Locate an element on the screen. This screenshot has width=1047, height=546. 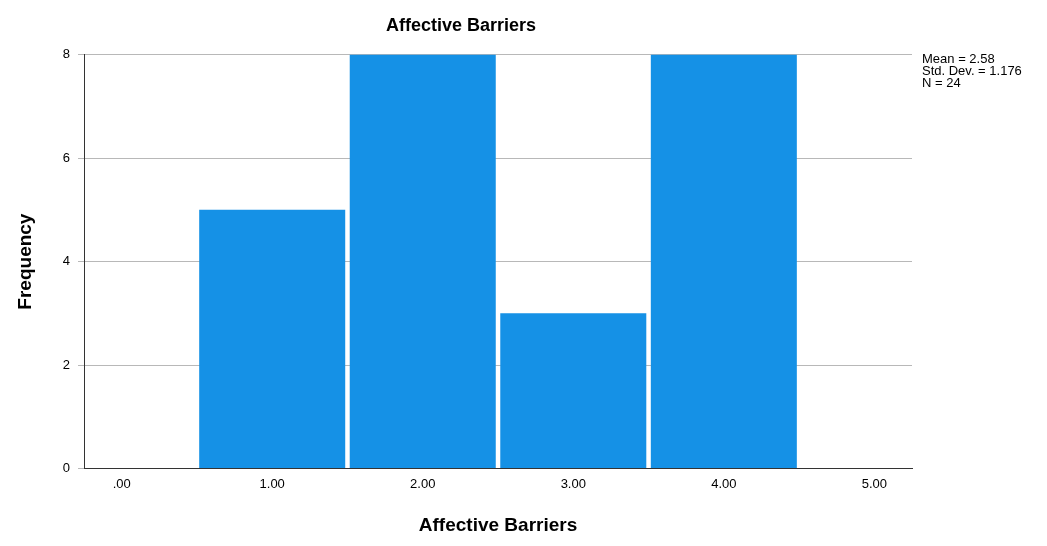
chart-title: Affective Barriers is located at coordinates (461, 24).